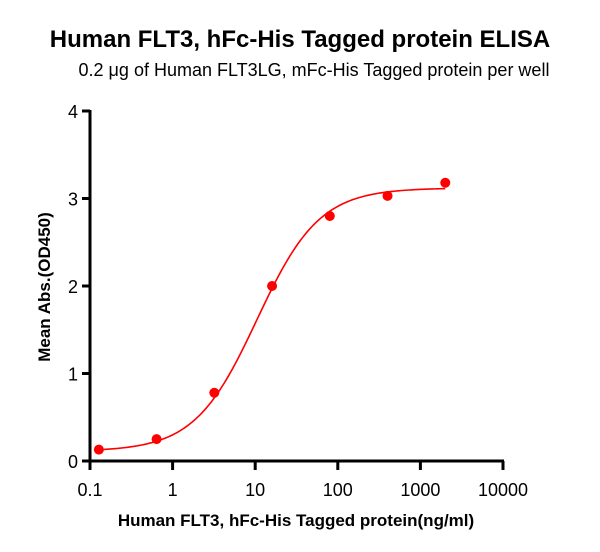  I want to click on x-tick-label: 10000, so click(503, 490).